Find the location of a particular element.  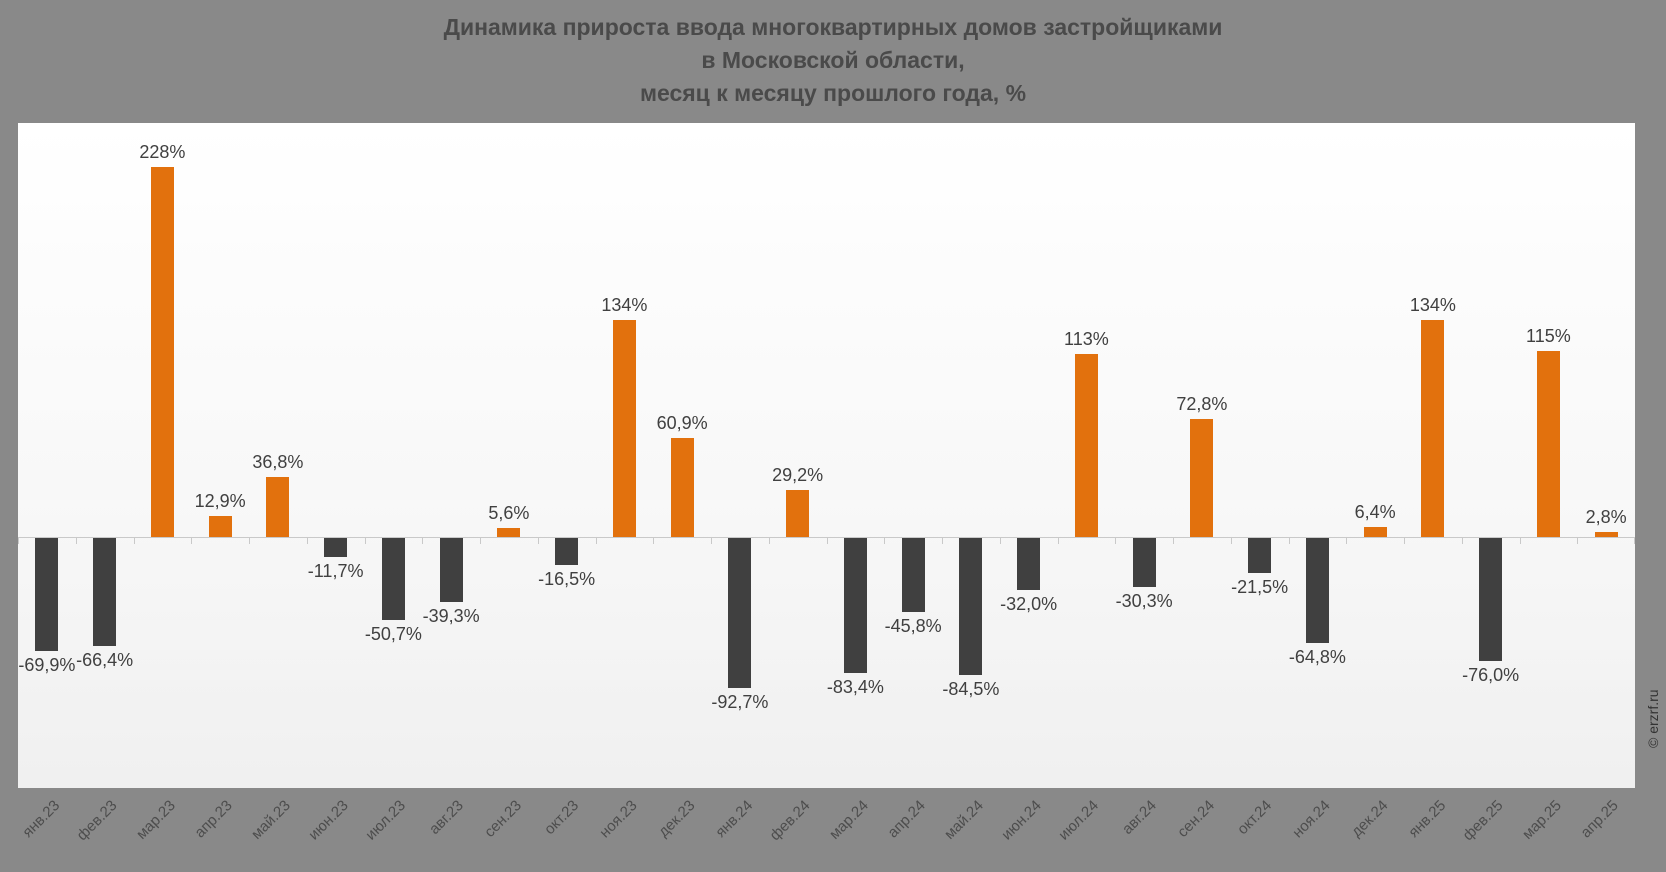

x-axis-label-апр.24: апр.24 is located at coordinates (907, 819).